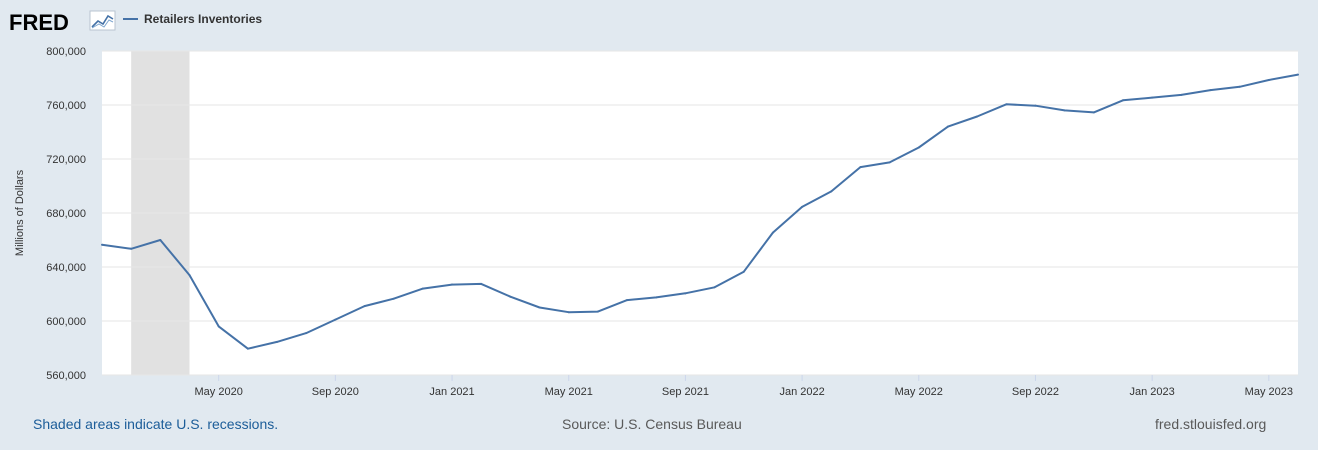  Describe the element at coordinates (102, 20) in the screenshot. I see `fred-logo-chart-icon` at that location.